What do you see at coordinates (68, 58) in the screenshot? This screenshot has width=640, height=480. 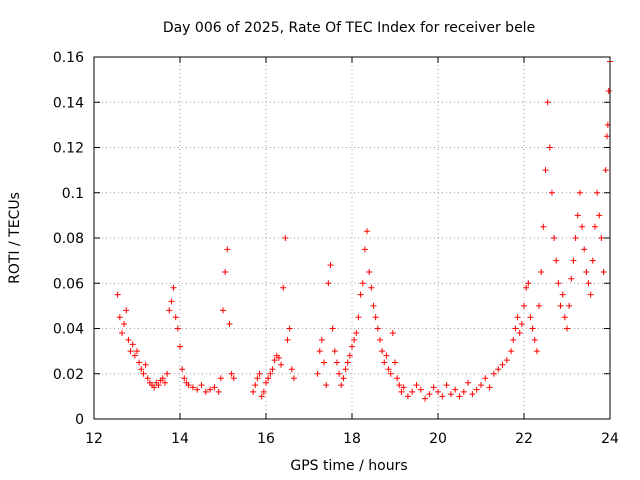 I see `y-tick-label: 0.16` at bounding box center [68, 58].